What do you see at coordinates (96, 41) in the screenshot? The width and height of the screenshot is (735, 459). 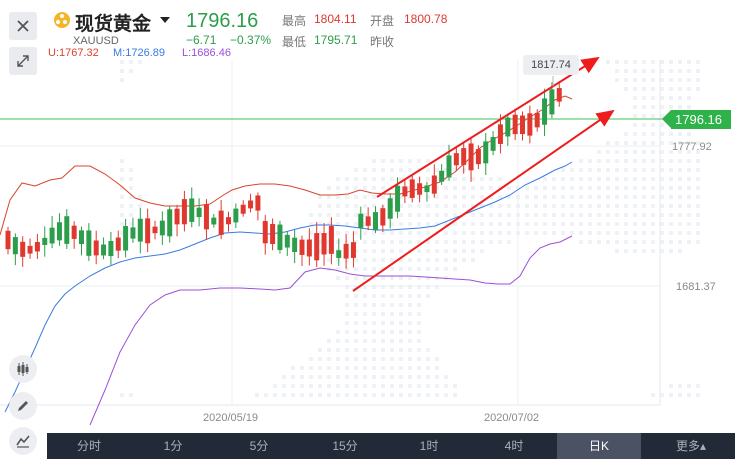 I see `instrument-symbol: XAUUSD` at bounding box center [96, 41].